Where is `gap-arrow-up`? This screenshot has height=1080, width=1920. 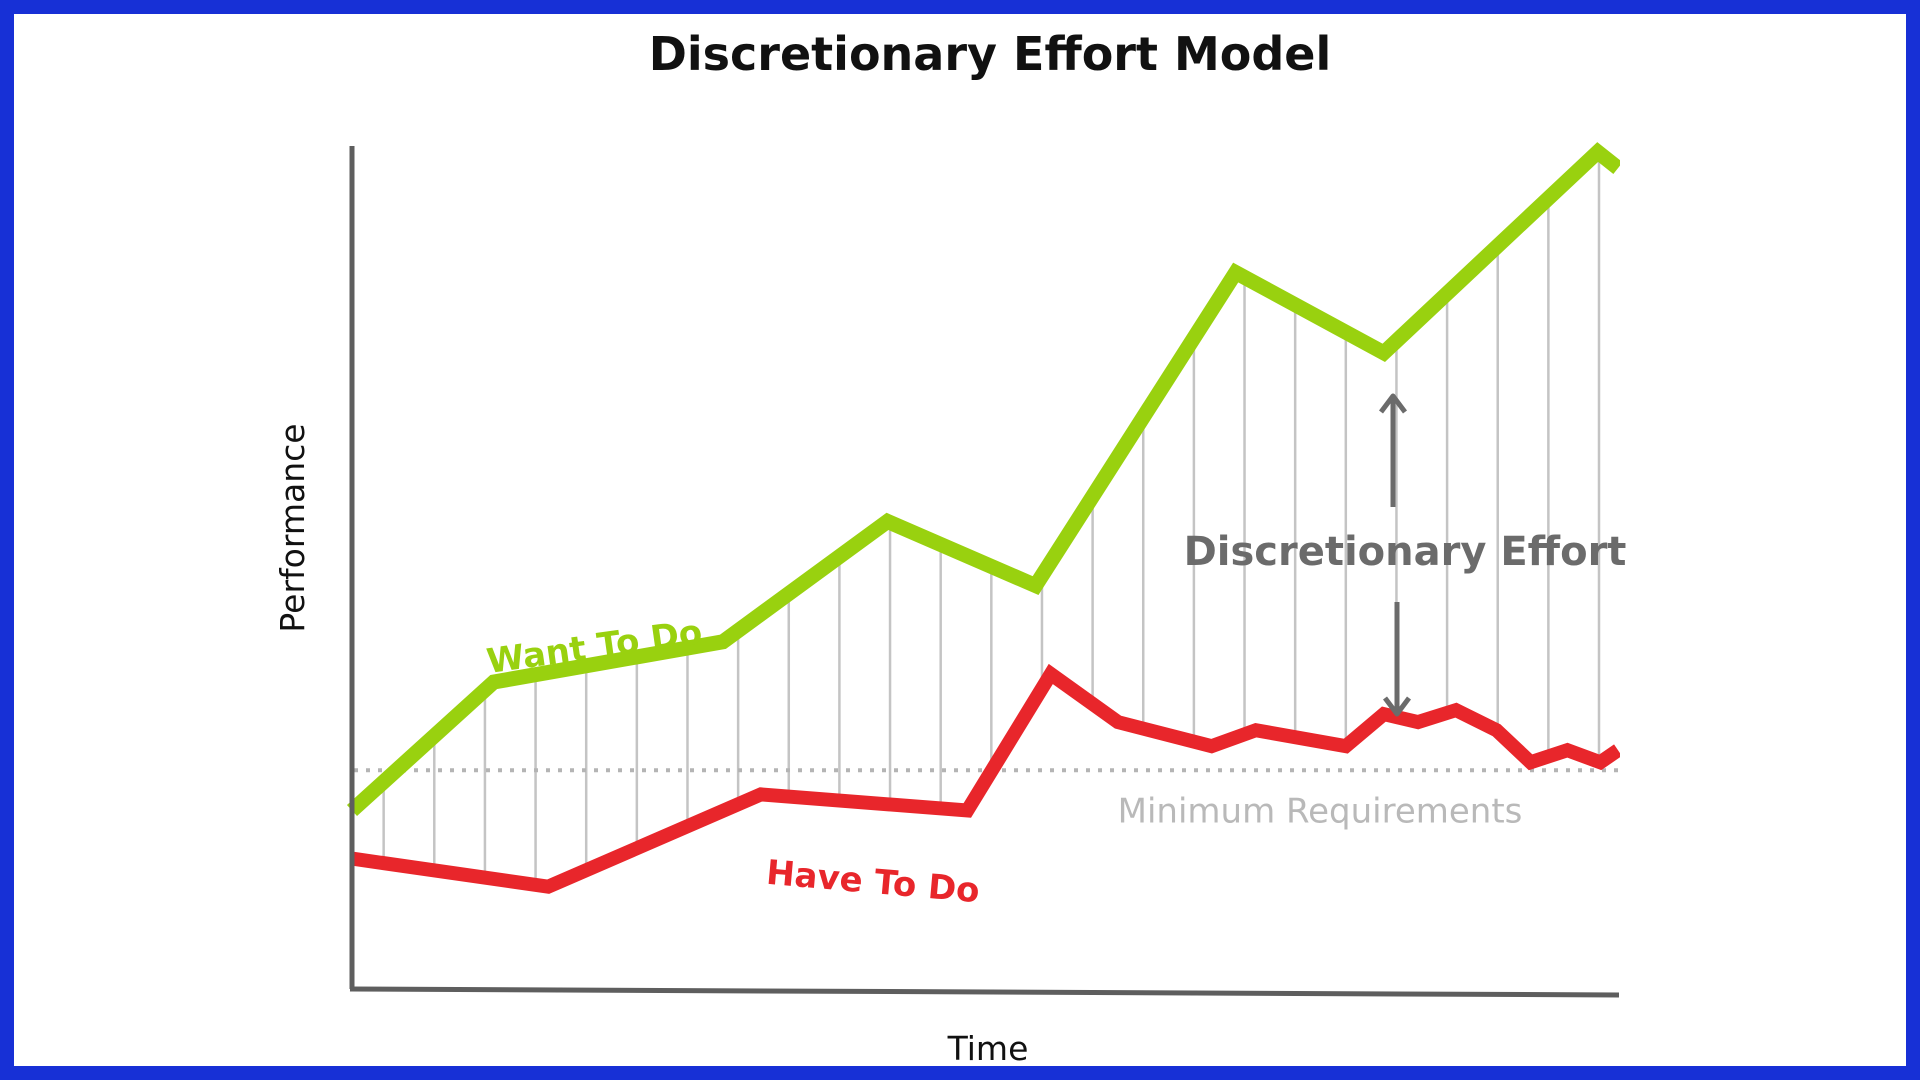 gap-arrow-up is located at coordinates (1393, 450).